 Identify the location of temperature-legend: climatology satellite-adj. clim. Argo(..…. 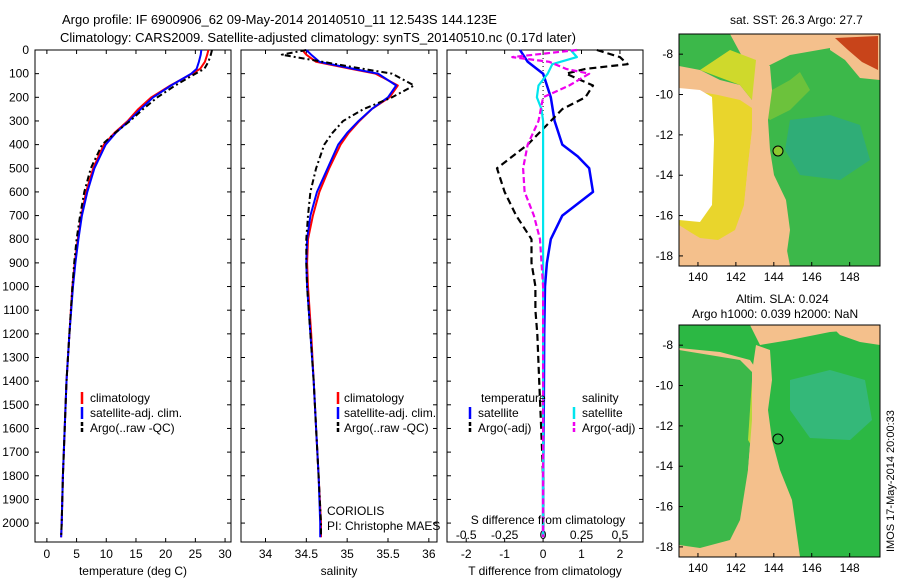
(131, 413).